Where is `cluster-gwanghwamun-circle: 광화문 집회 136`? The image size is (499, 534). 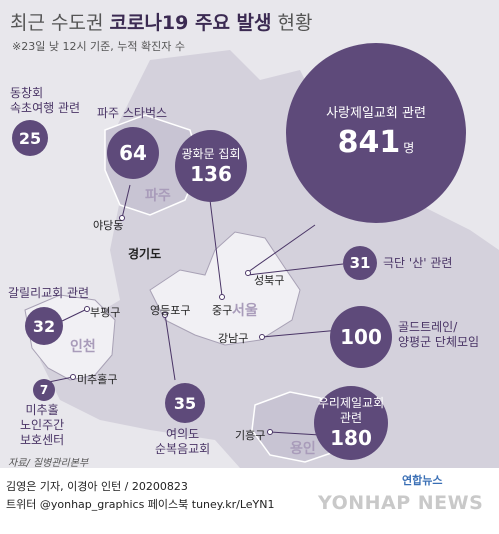 cluster-gwanghwamun-circle: 광화문 집회 136 is located at coordinates (211, 166).